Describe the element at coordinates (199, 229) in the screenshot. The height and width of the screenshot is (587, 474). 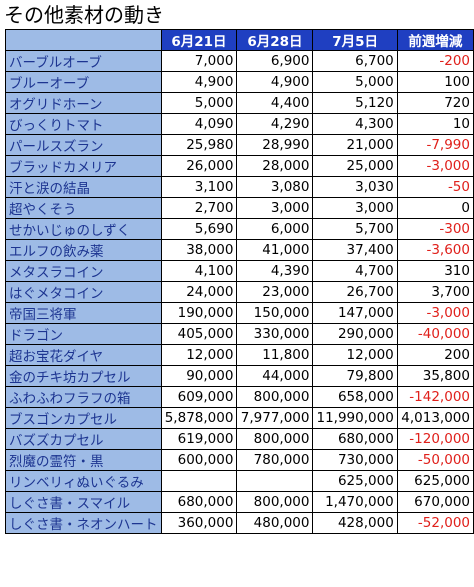
I see `price-cell-date-1: 5,690` at that location.